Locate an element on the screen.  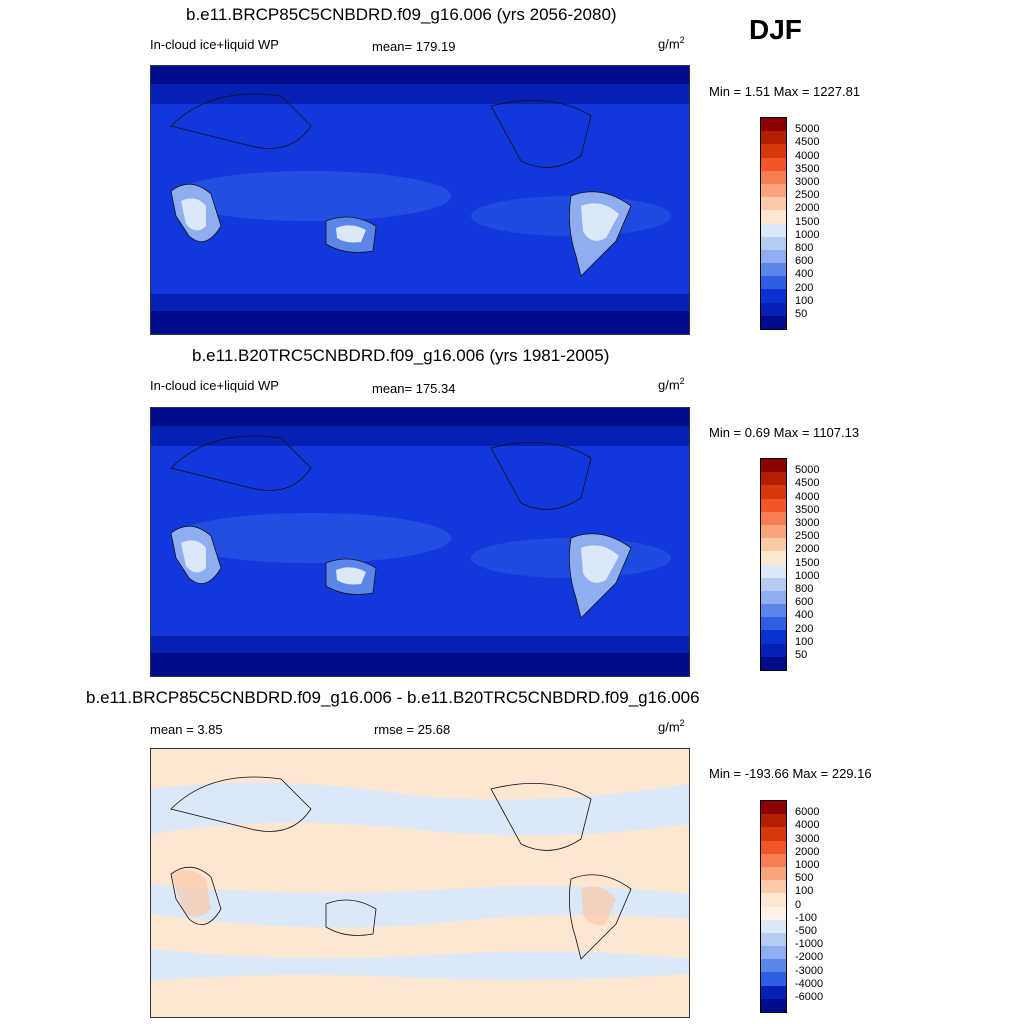
panel-2-map is located at coordinates (420, 542).